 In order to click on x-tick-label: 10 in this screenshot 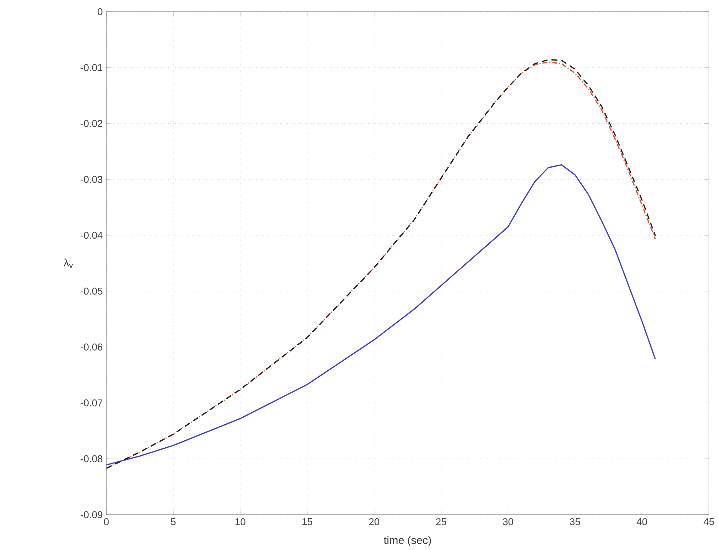, I will do `click(241, 522)`.